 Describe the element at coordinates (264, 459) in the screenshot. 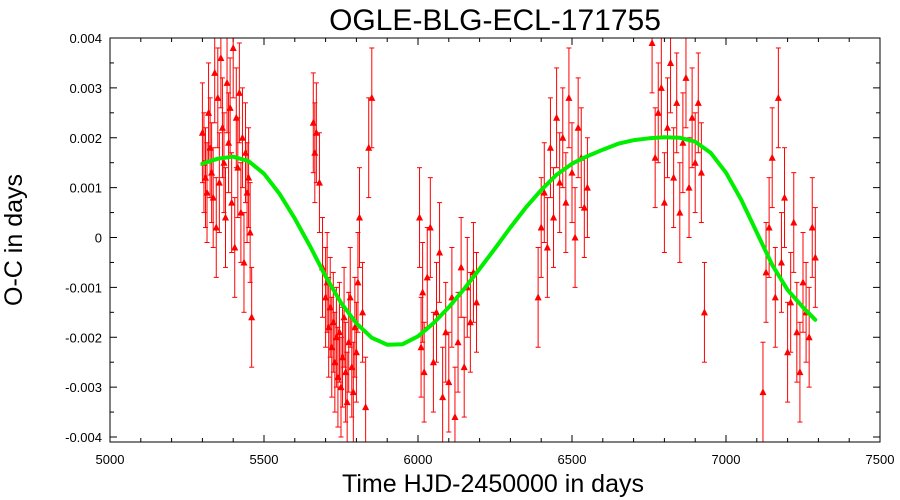

I see `x-tick-label: 5500` at that location.